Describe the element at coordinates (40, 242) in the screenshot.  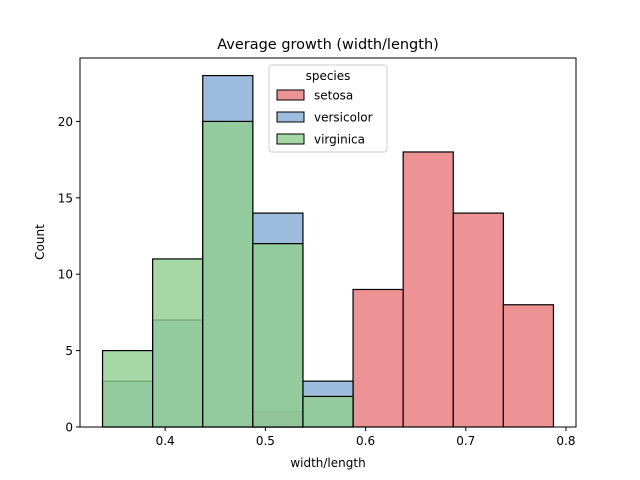
I see `y-axis-label: Count` at that location.